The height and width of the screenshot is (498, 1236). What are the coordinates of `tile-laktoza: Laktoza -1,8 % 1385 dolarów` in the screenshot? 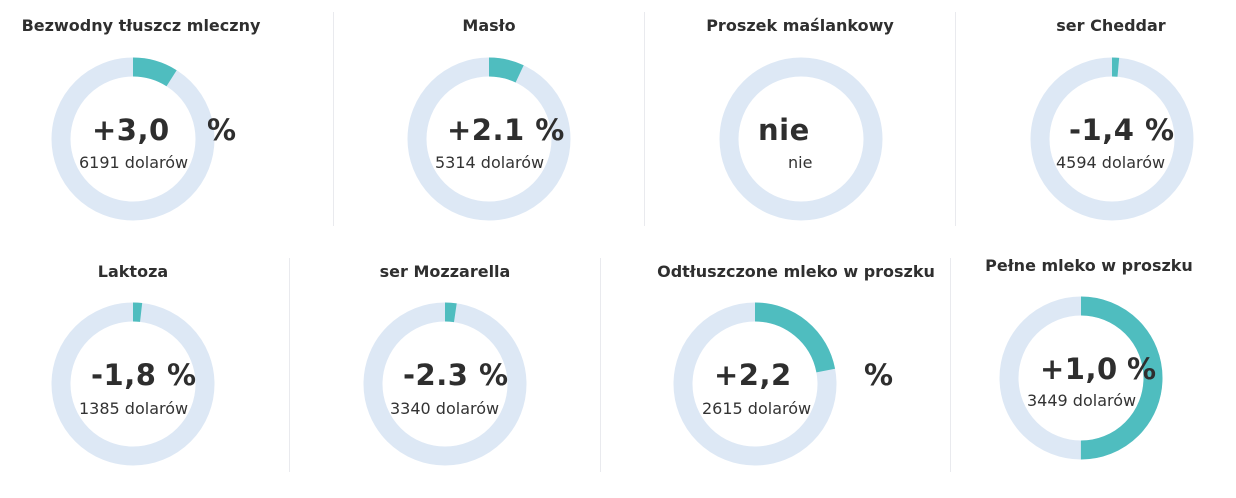 It's located at (150, 361).